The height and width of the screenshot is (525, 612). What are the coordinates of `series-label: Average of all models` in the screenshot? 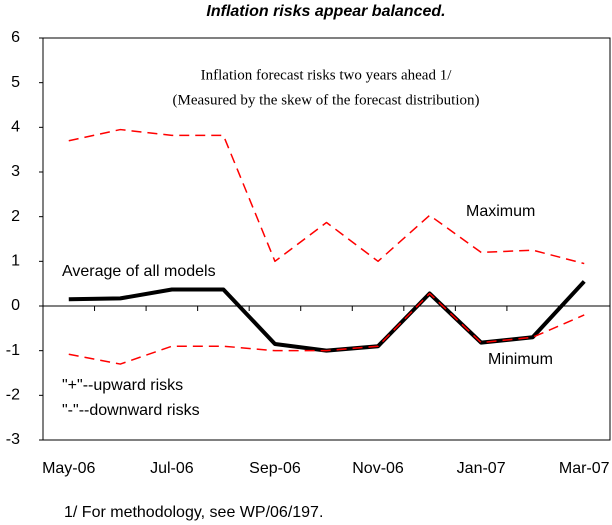 It's located at (139, 271).